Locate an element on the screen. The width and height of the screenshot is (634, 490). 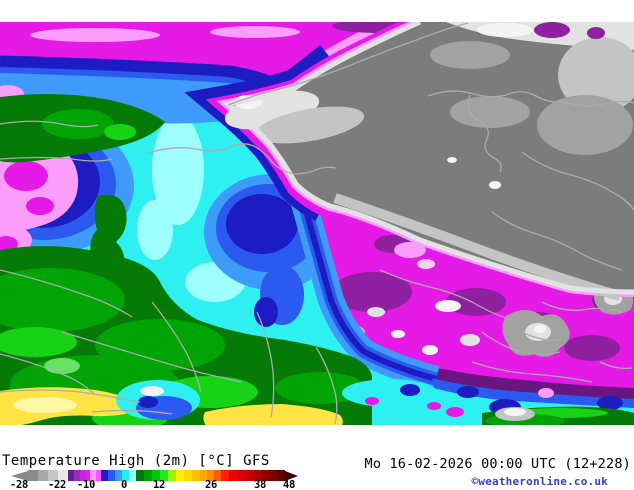
pink-light-patch is located at coordinates (426, 264).